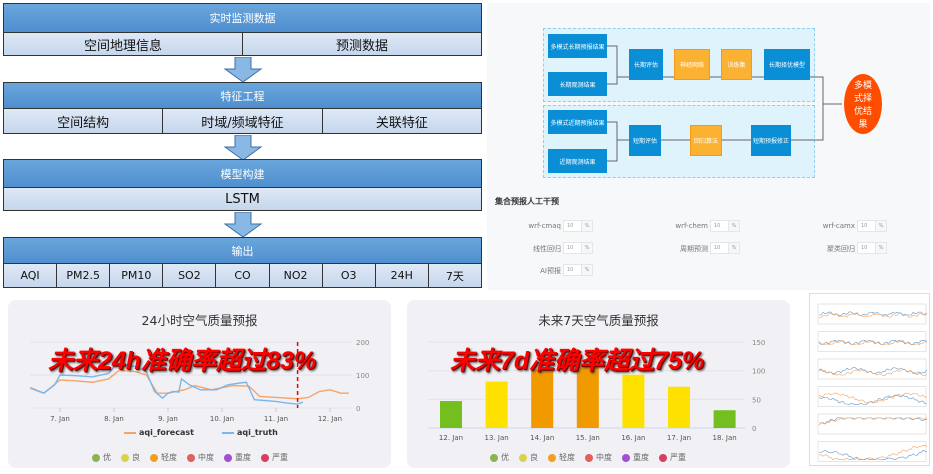  I want to click on x-tick-label: 11. Jan, so click(276, 419).